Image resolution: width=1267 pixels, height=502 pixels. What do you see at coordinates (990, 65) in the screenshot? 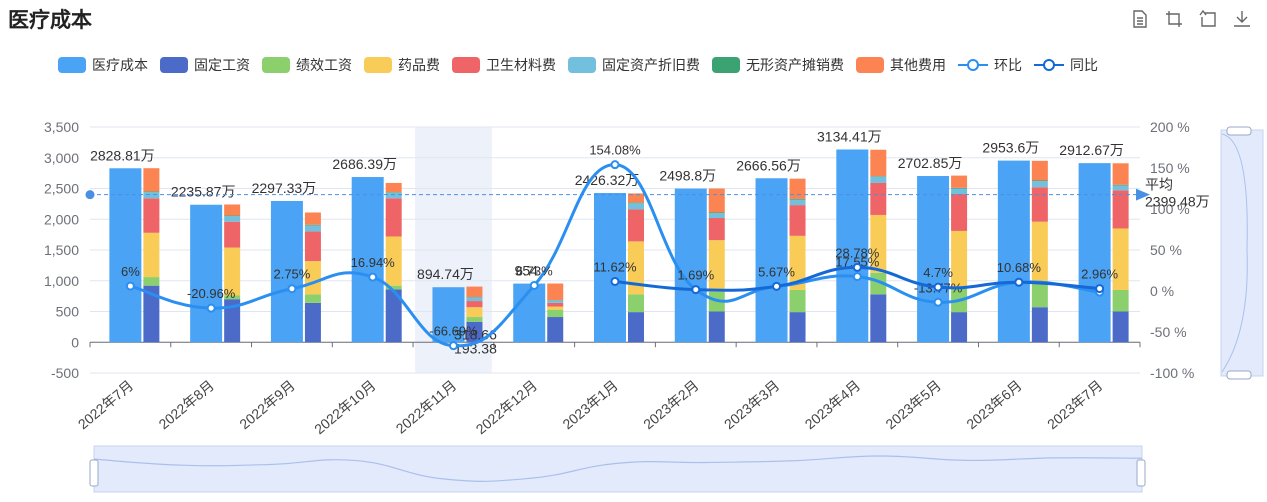
I see `legend-item-8: 环比` at bounding box center [990, 65].